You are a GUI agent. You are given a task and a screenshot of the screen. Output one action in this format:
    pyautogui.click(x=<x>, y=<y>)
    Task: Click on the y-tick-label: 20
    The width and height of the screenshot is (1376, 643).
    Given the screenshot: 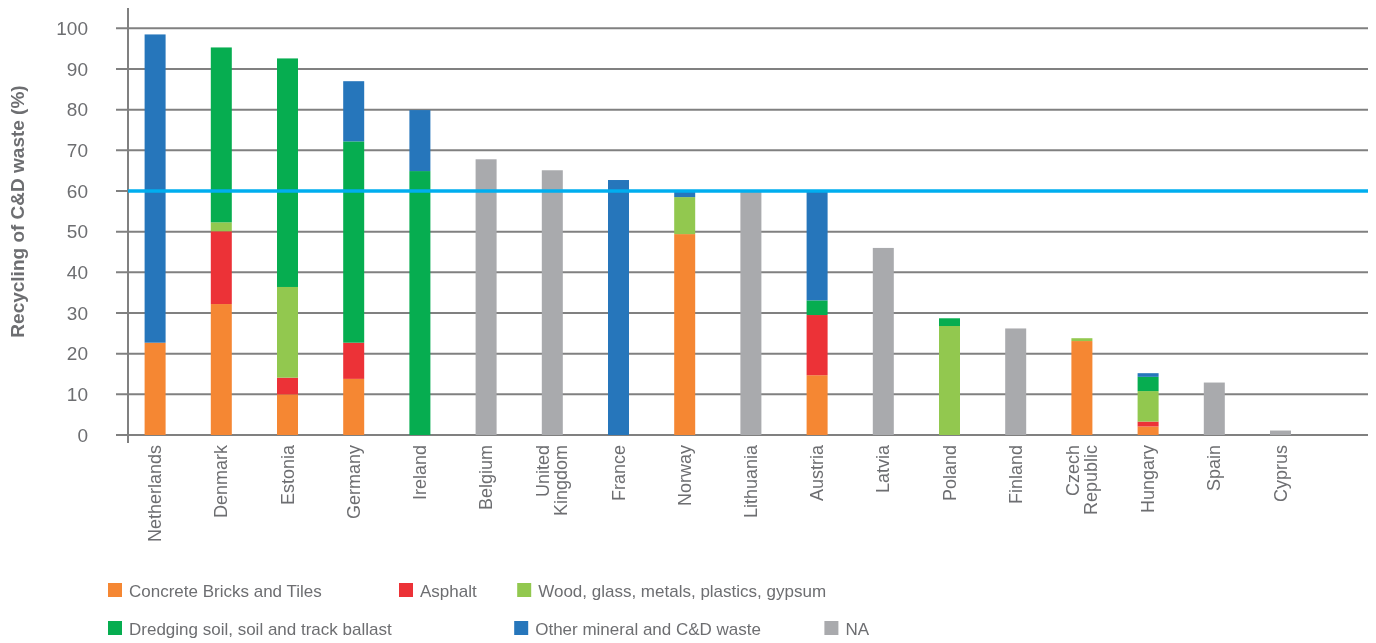 What is the action you would take?
    pyautogui.click(x=77, y=354)
    